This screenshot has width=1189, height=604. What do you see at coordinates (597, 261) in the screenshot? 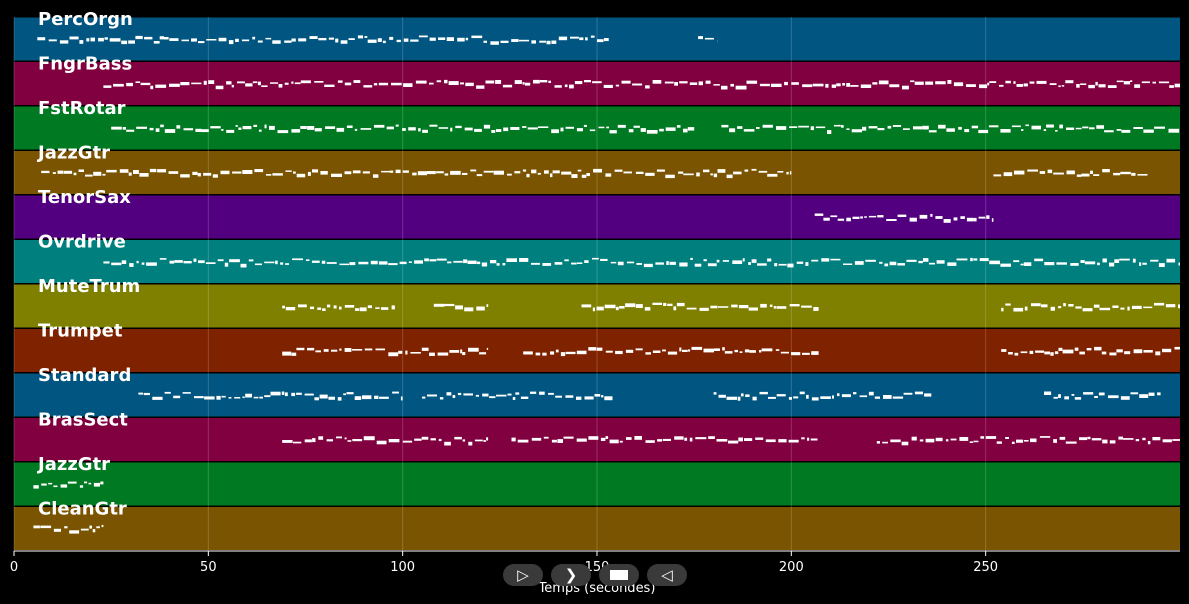
I see `track-lane` at bounding box center [597, 261].